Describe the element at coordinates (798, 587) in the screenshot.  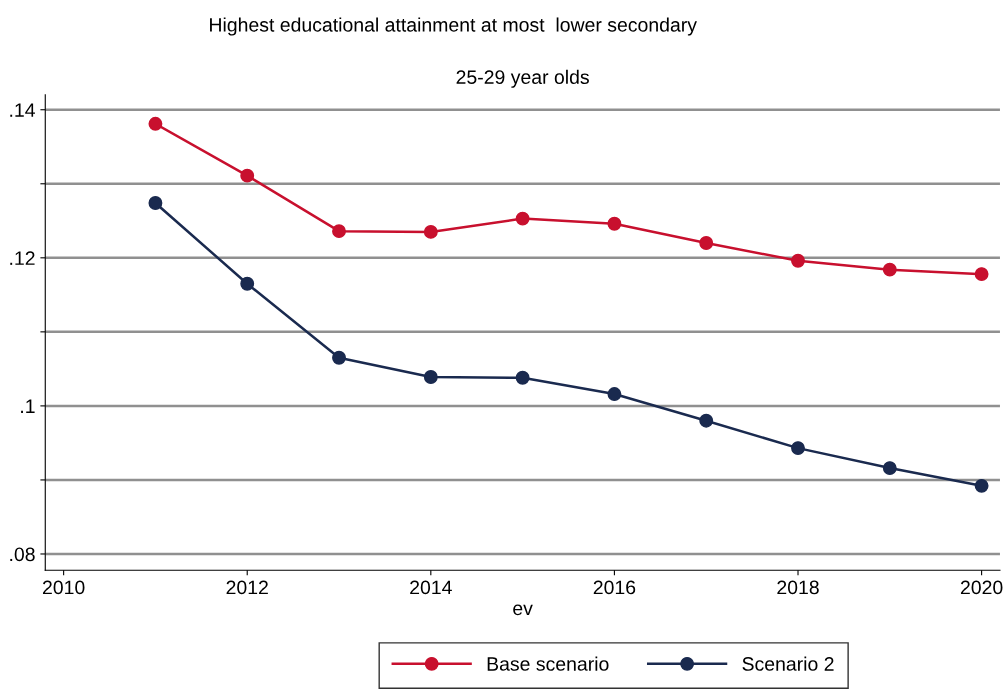
I see `x-tick-label: 2018` at that location.